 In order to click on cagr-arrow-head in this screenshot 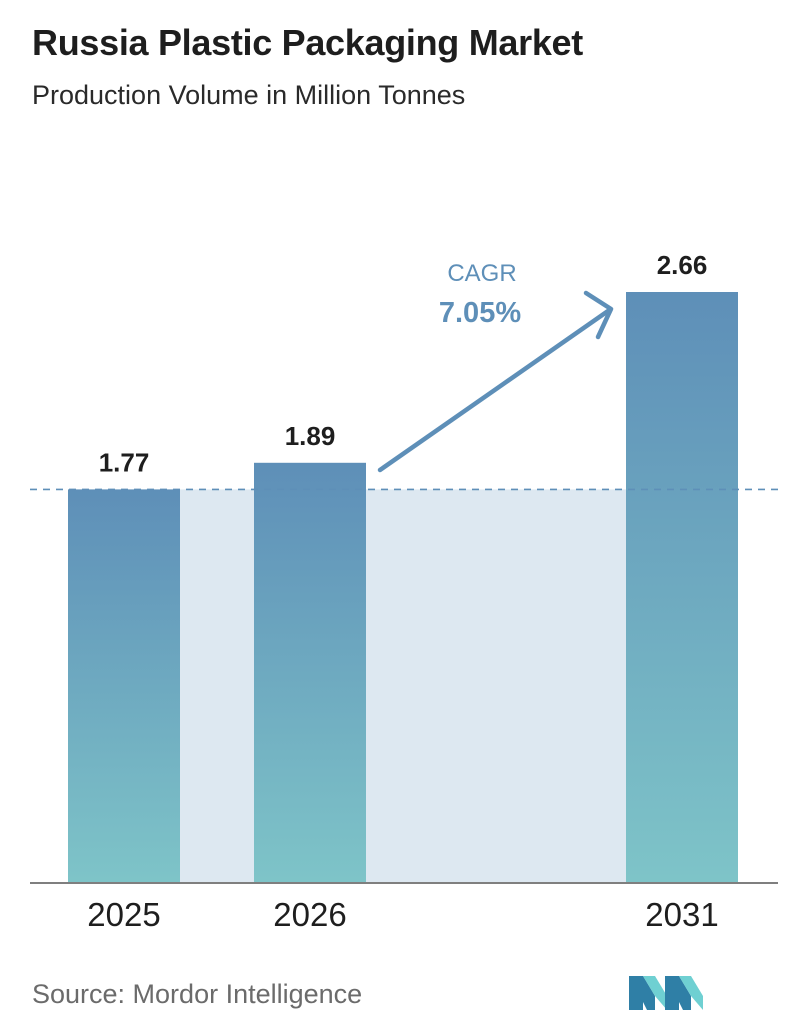, I will do `click(598, 315)`.